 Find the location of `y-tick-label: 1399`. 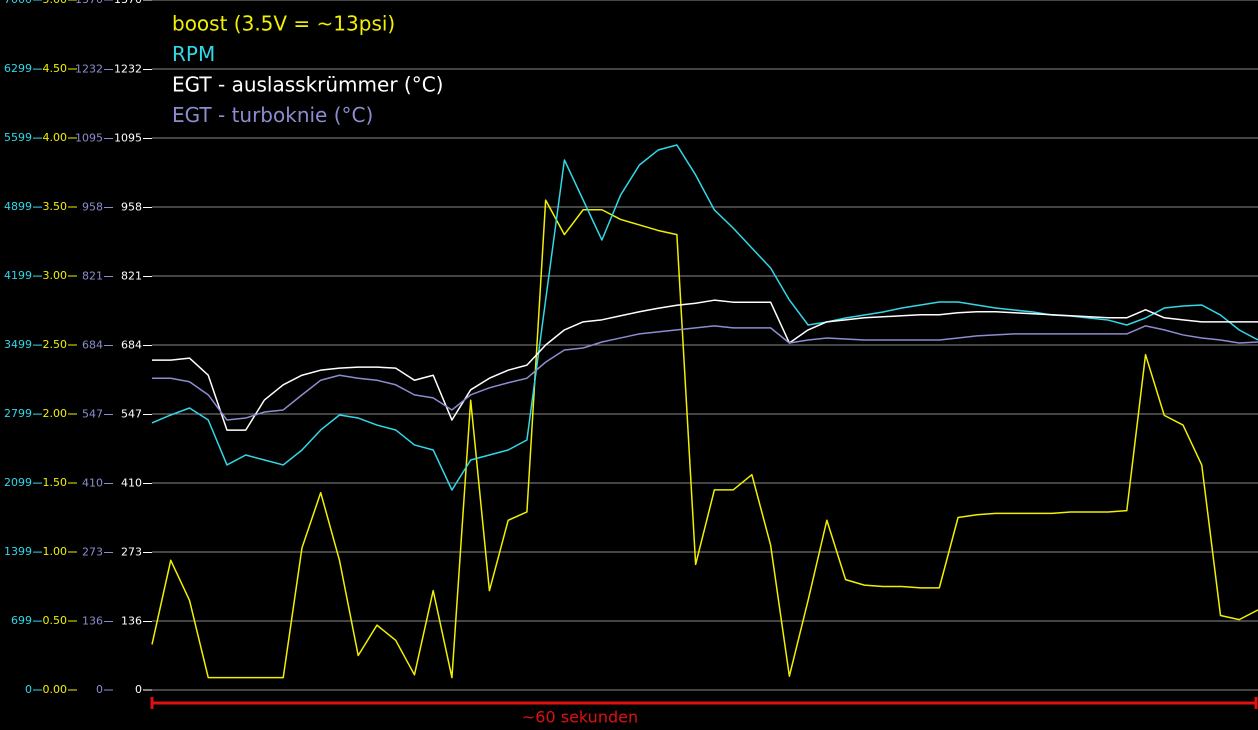

y-tick-label: 1399 is located at coordinates (18, 551).